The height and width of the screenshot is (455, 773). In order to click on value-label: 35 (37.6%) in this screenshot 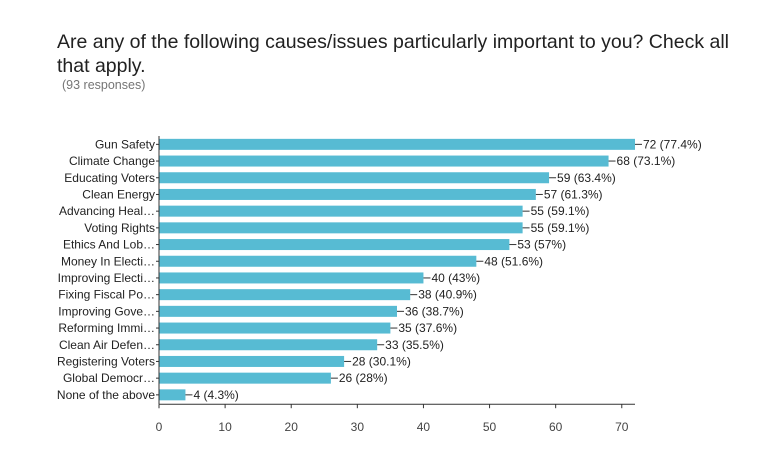, I will do `click(427, 328)`.